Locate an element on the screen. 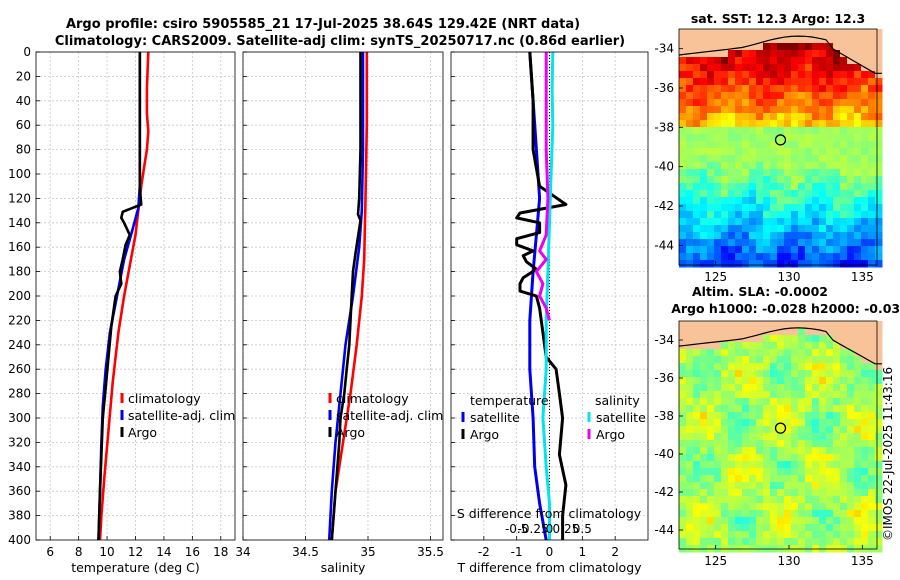 The width and height of the screenshot is (900, 580). series-line-argo is located at coordinates (120, 296).